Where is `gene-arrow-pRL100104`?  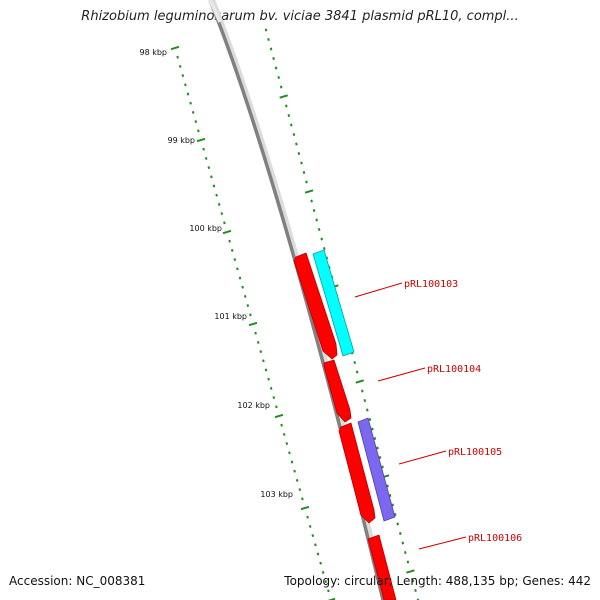
gene-arrow-pRL100104 is located at coordinates (337, 391).